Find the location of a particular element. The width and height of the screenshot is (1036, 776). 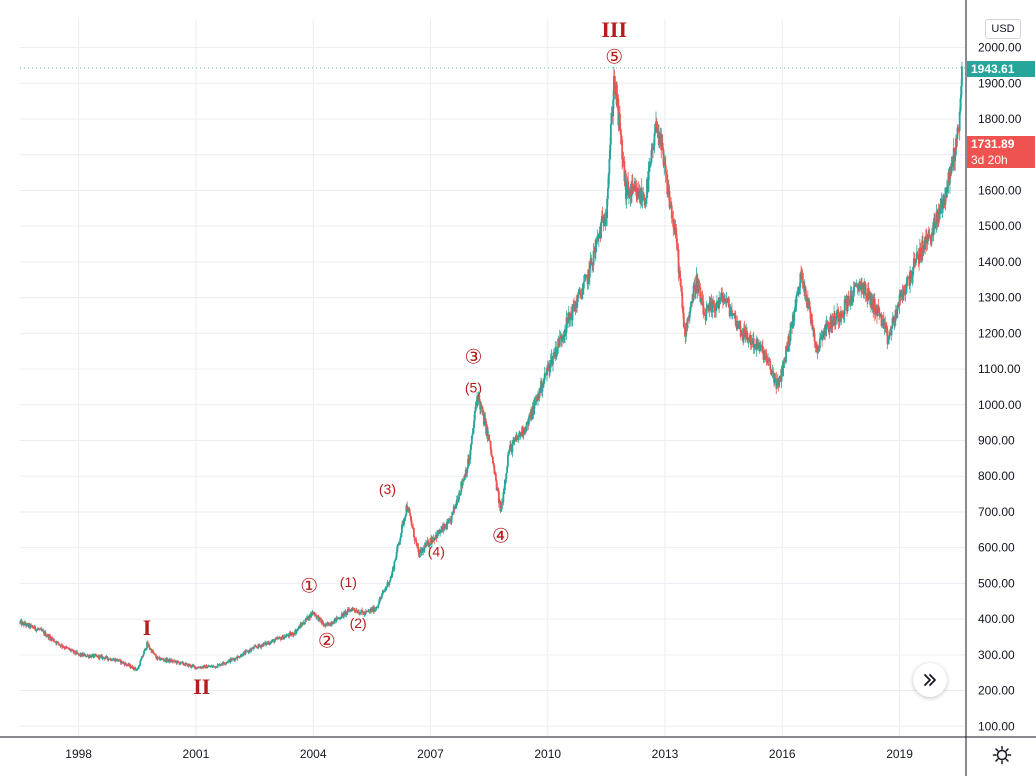

scroll-to-realtime-button is located at coordinates (930, 680).